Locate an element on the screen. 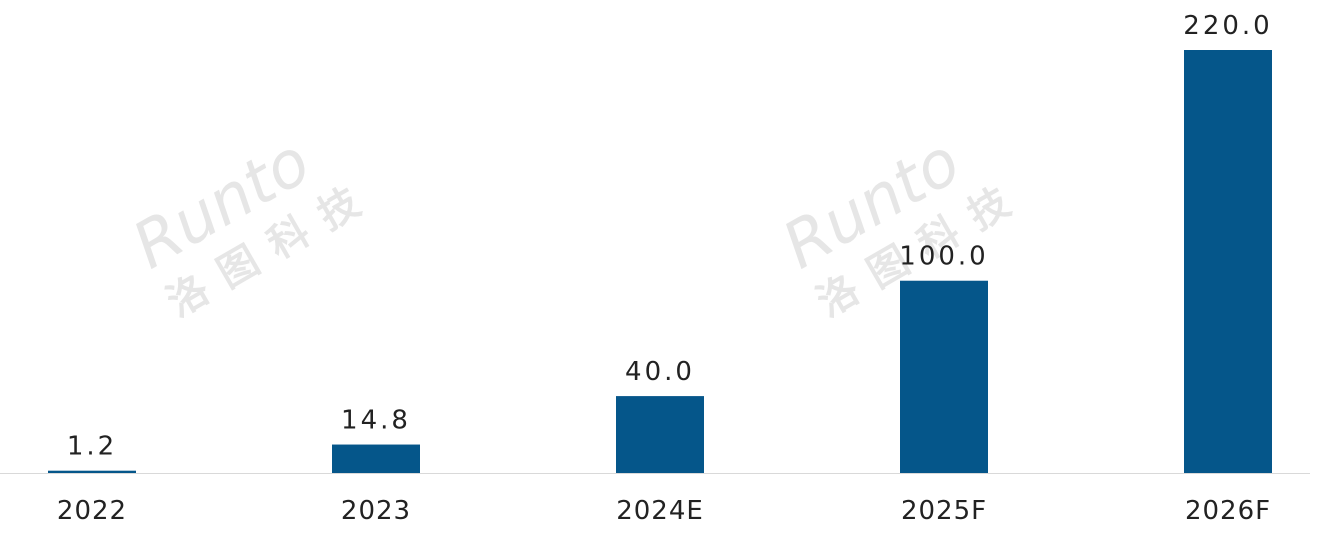 This screenshot has height=541, width=1321. x-tick-label: 2023 is located at coordinates (376, 511).